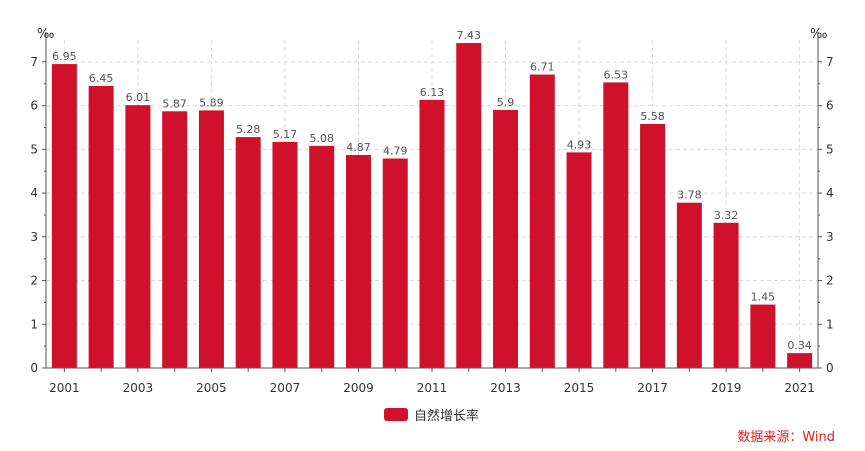 Image resolution: width=865 pixels, height=451 pixels. I want to click on y-tick-label-right: 1, so click(830, 324).